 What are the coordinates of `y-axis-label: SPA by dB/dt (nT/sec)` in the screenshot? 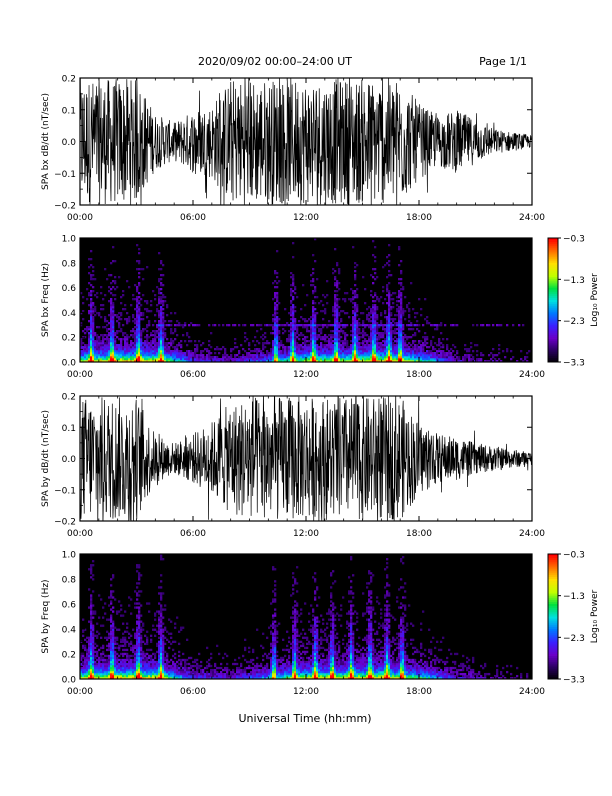 It's located at (46, 458).